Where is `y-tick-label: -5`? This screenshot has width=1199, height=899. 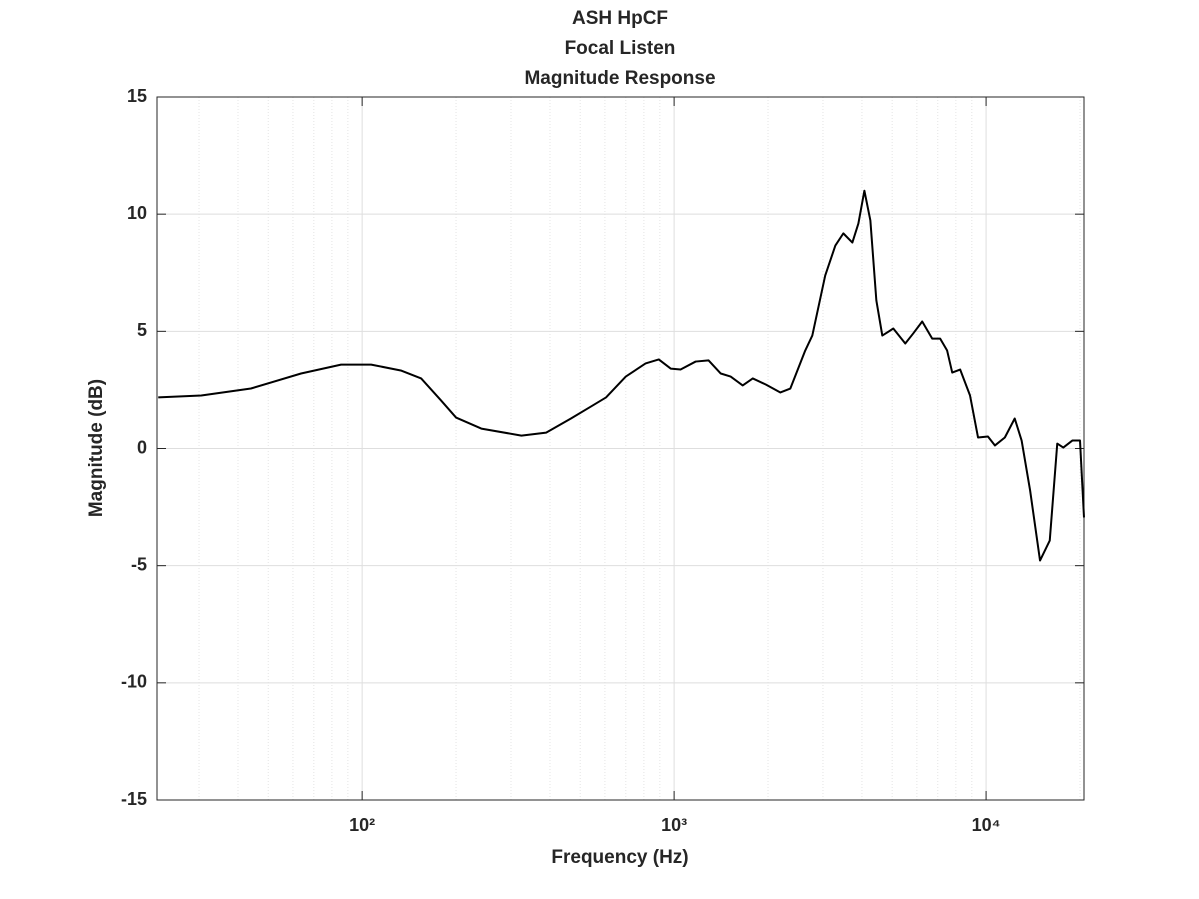 y-tick-label: -5 is located at coordinates (139, 564).